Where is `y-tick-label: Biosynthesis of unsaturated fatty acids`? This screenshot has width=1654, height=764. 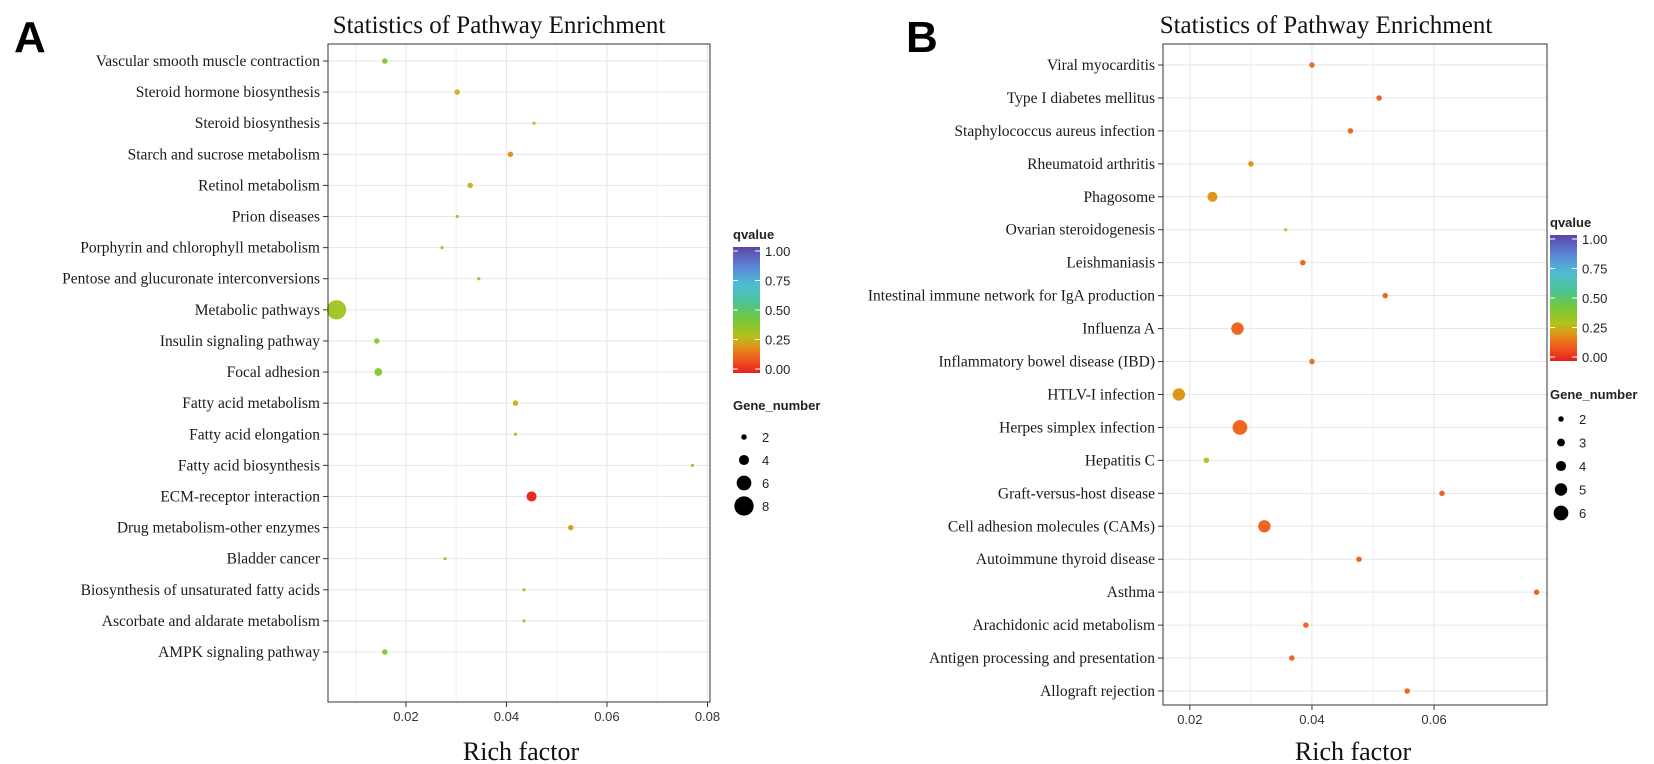 y-tick-label: Biosynthesis of unsaturated fatty acids is located at coordinates (200, 590).